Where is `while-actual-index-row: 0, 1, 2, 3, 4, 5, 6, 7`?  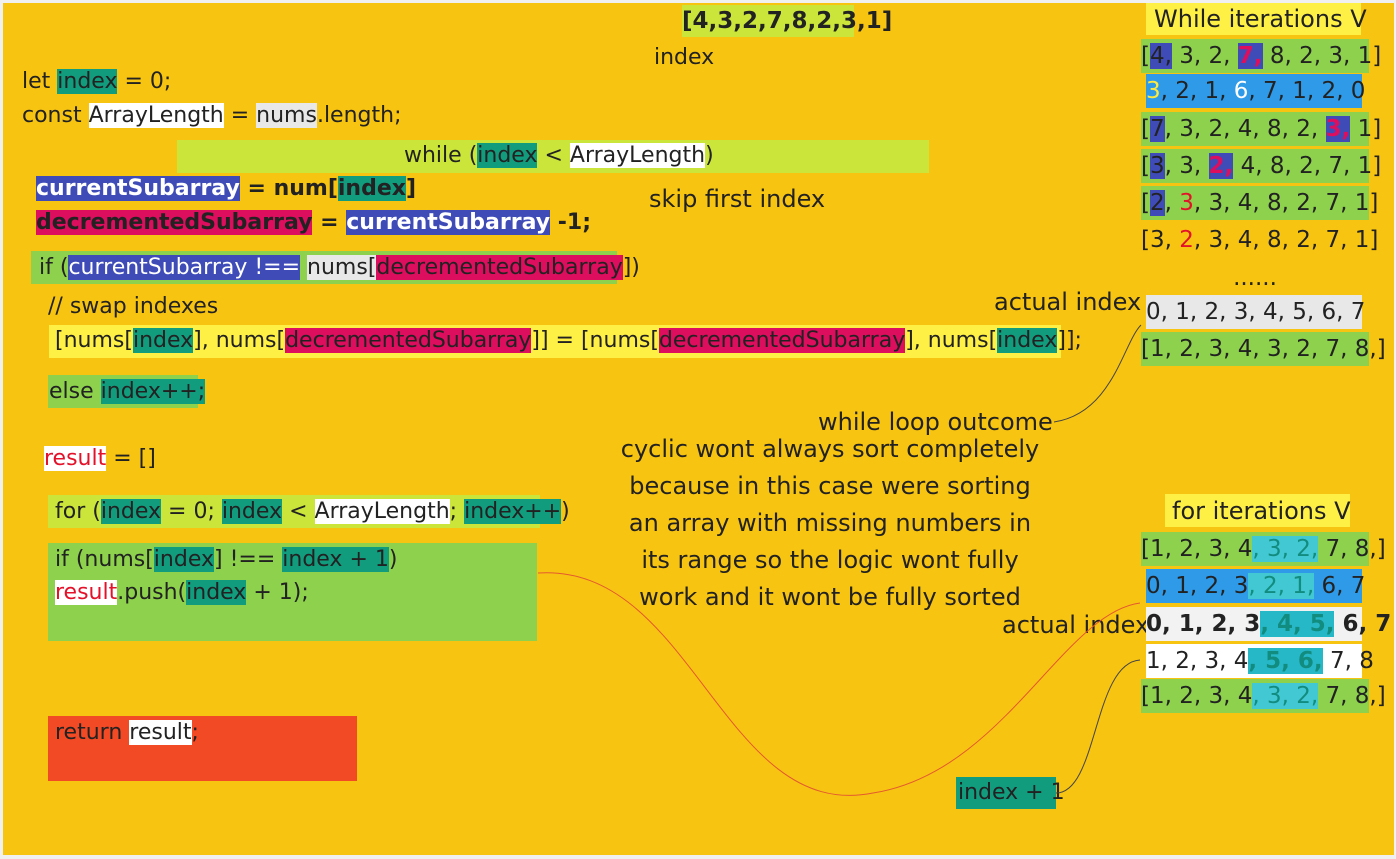
while-actual-index-row: 0, 1, 2, 3, 4, 5, 6, 7 is located at coordinates (1255, 312).